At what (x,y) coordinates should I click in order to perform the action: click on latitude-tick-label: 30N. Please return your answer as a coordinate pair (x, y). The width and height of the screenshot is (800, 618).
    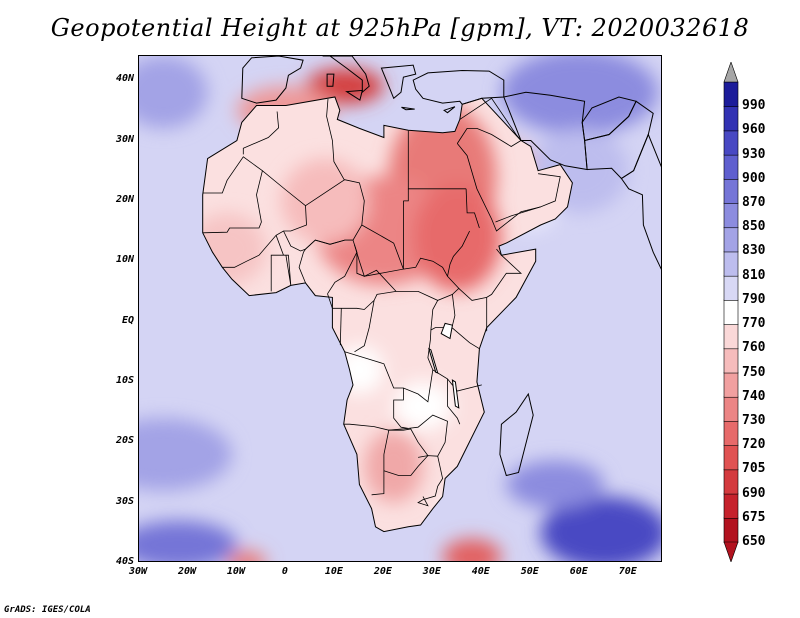
    Looking at the image, I should click on (124, 139).